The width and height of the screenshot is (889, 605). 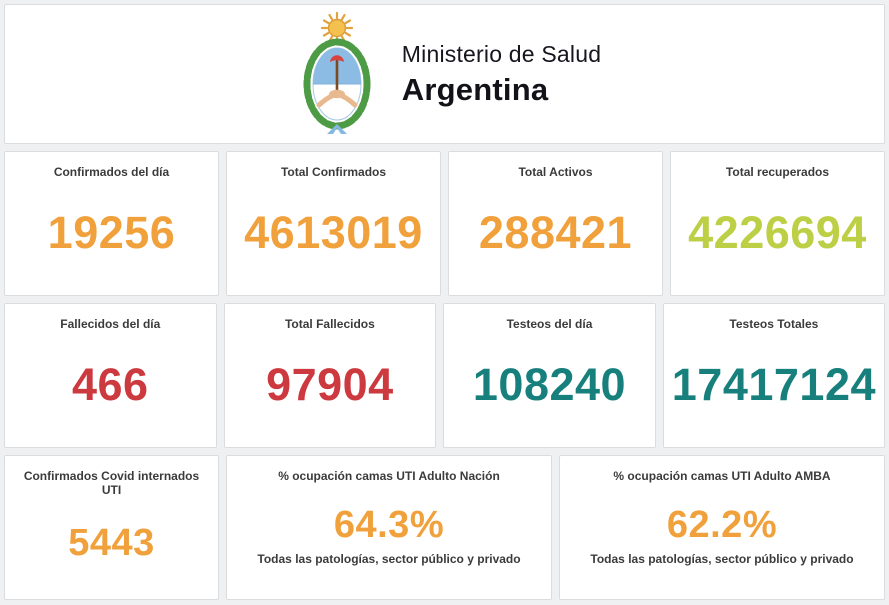 I want to click on card-confirmados-covid-uti: Confirmados Covid internados UTI 5443, so click(x=111, y=527).